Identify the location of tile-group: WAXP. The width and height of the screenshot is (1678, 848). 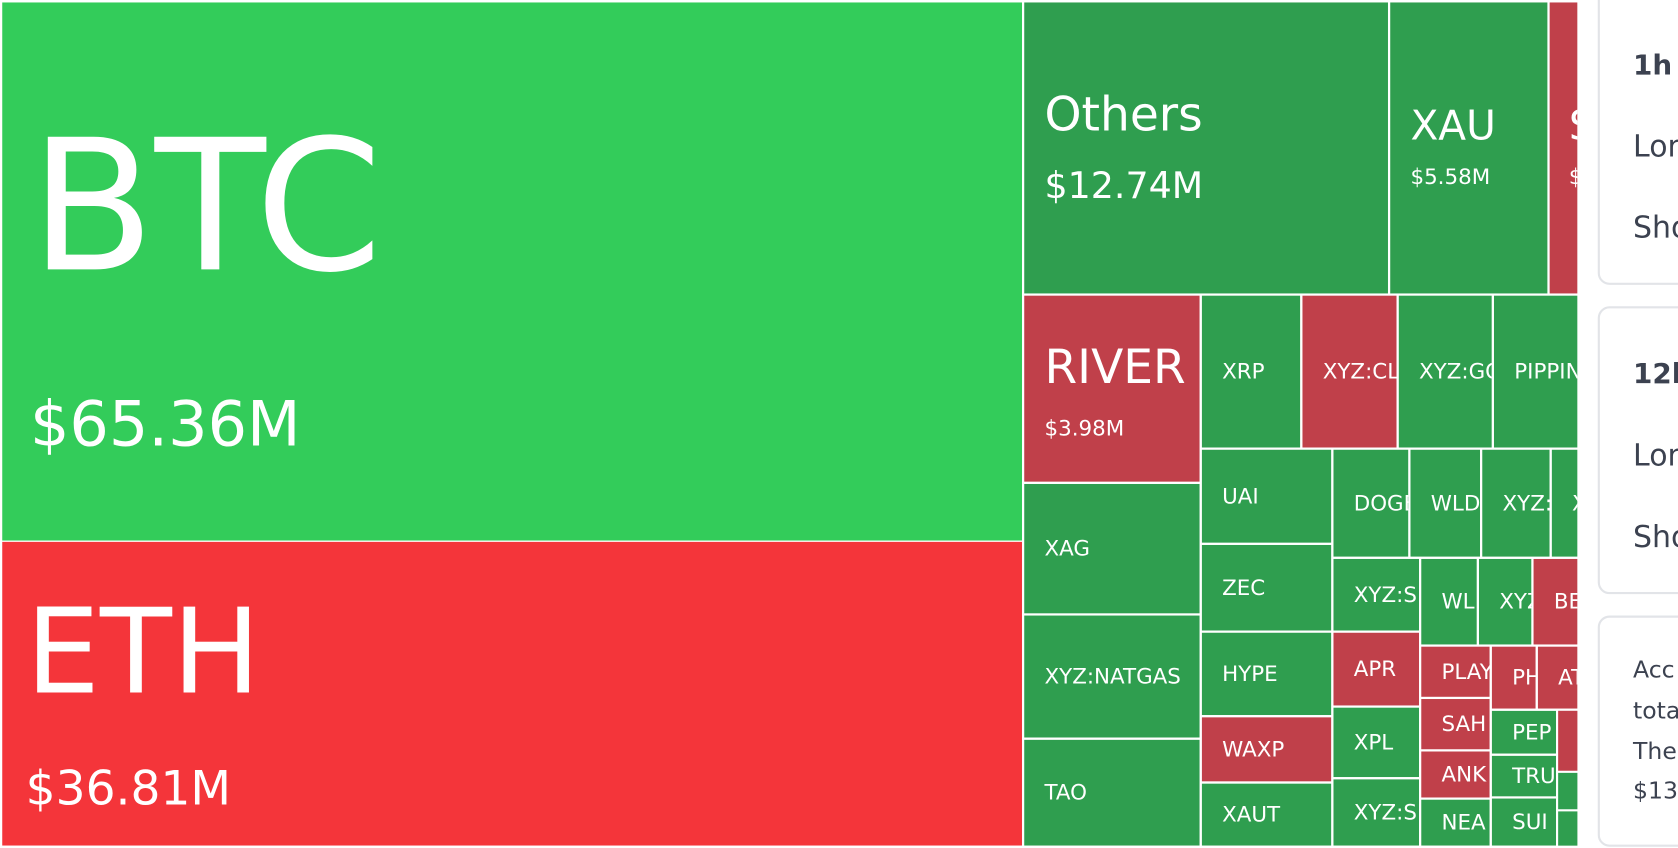
(1266, 749).